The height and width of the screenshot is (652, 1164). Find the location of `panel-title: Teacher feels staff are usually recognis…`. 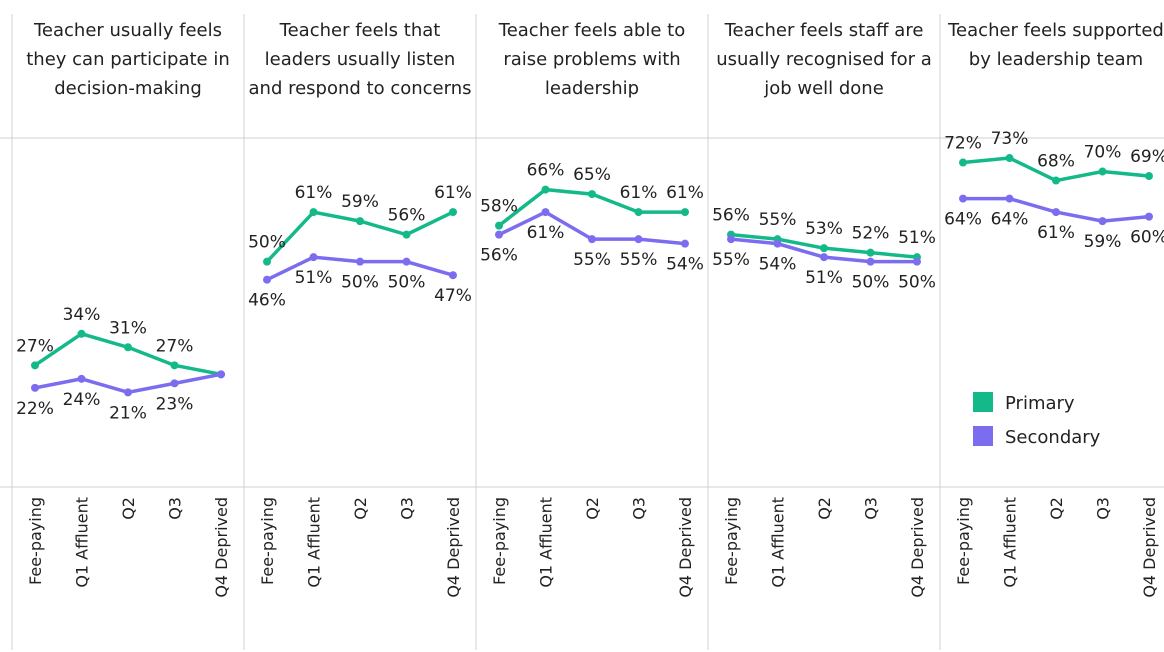

panel-title: Teacher feels staff are usually recognis… is located at coordinates (824, 59).